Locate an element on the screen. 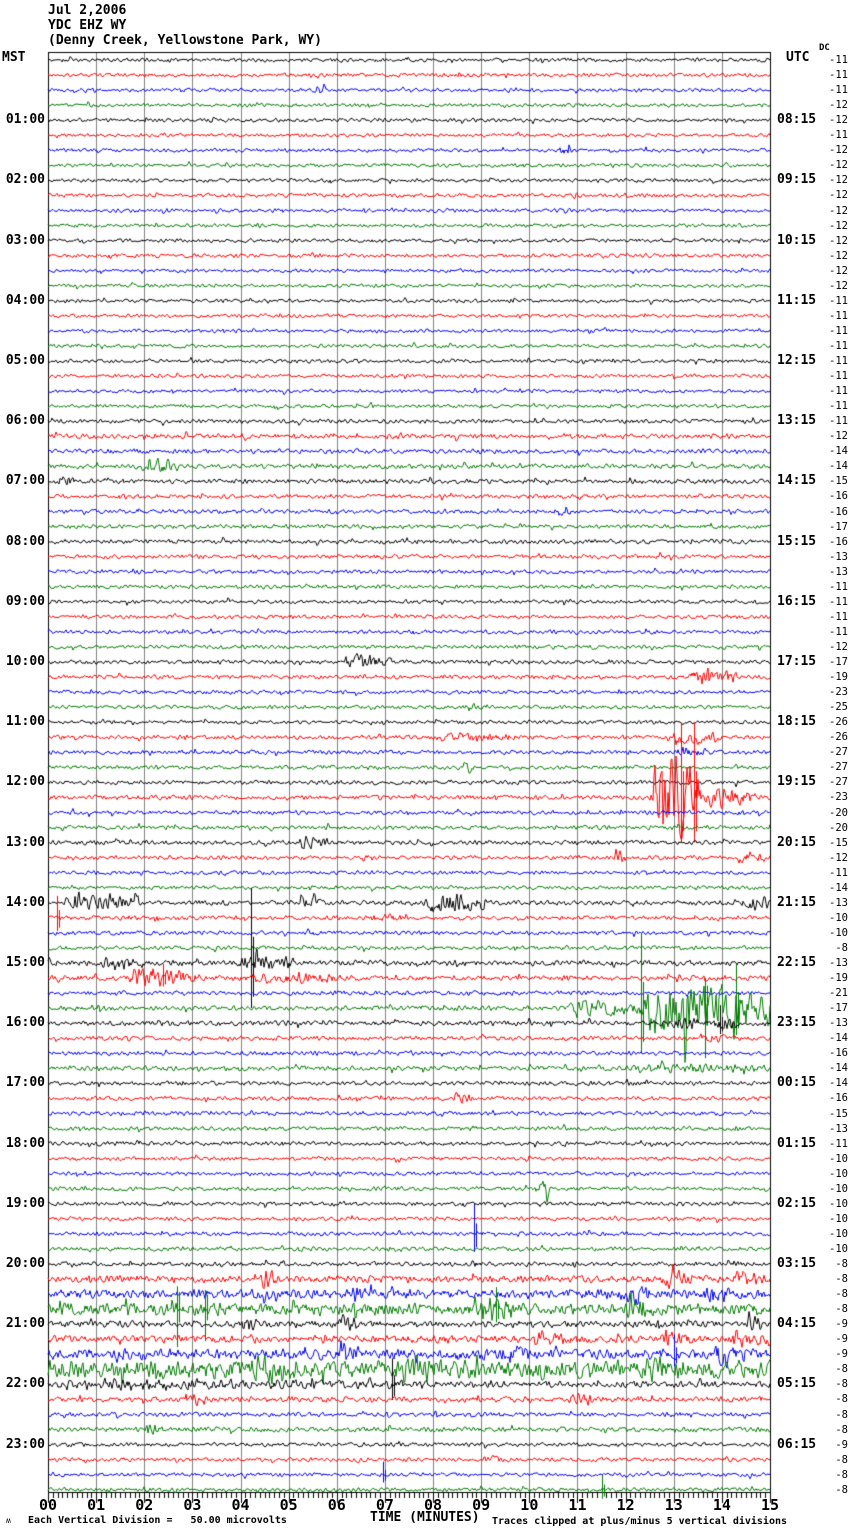 This screenshot has height=1534, width=850. utc-hour-label: 20:15 is located at coordinates (797, 842).